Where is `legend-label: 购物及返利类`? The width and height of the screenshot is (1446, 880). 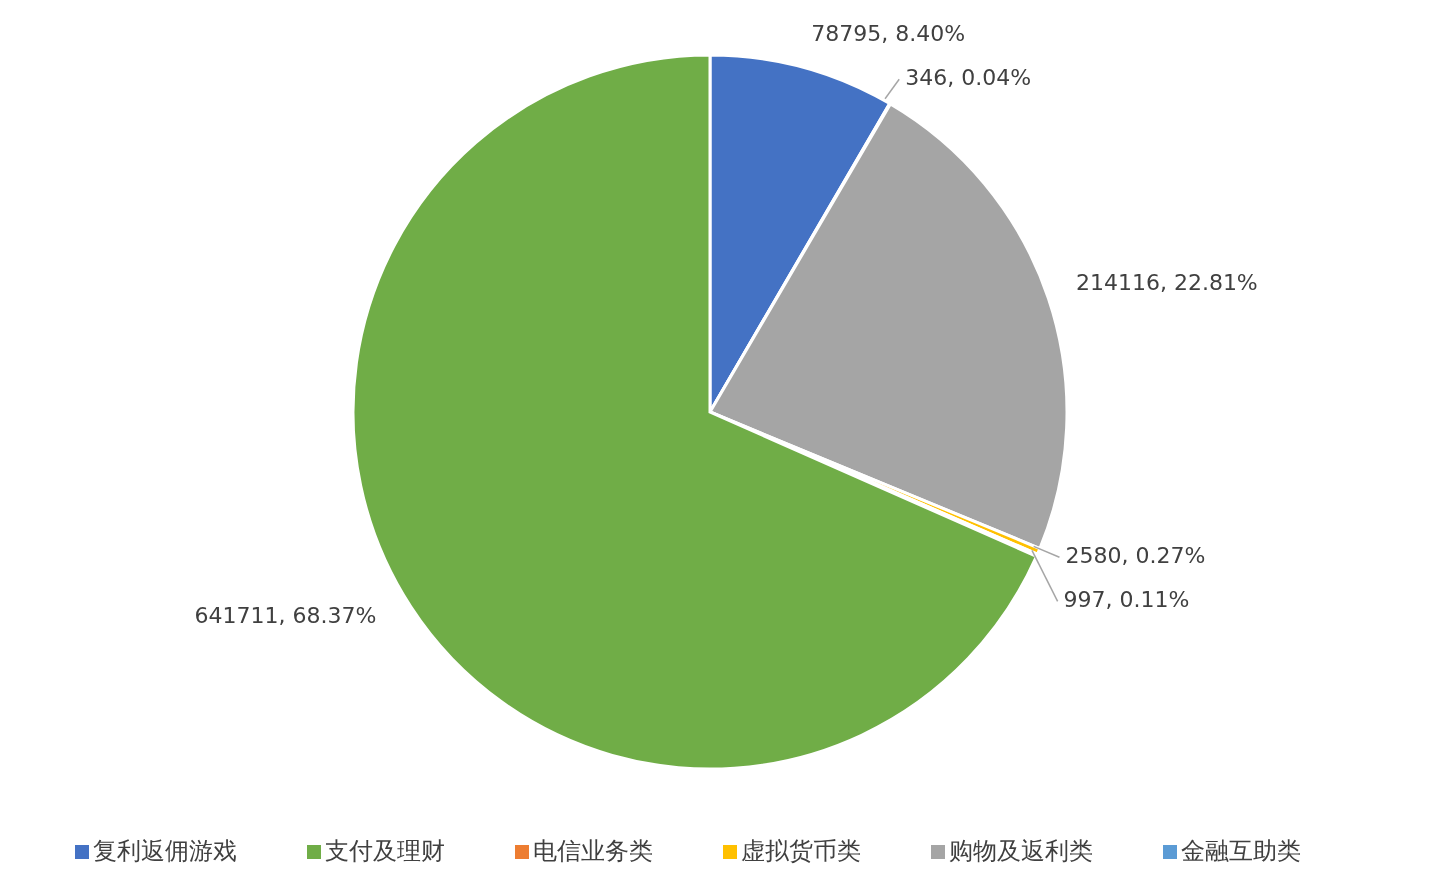
legend-label: 购物及返利类 is located at coordinates (1021, 851).